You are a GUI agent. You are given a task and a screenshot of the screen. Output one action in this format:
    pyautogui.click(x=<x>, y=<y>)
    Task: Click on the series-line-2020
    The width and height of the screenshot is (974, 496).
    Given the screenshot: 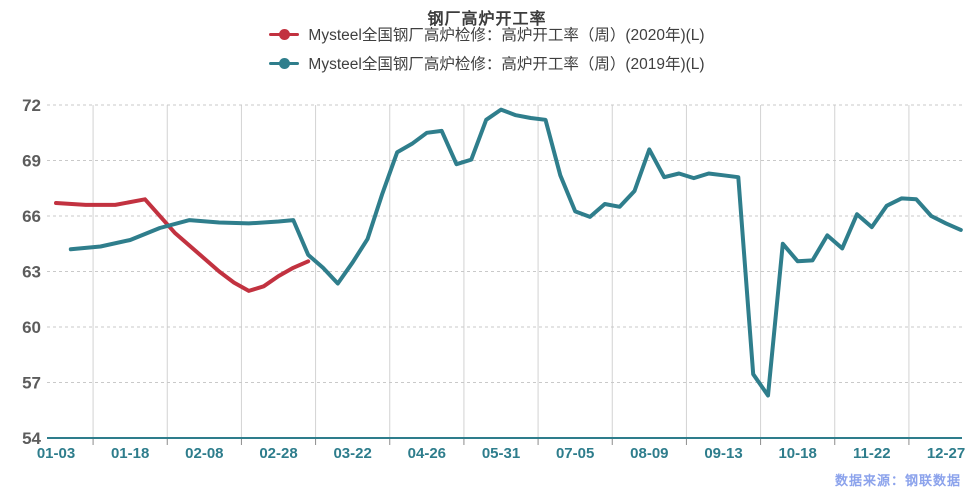 What is the action you would take?
    pyautogui.click(x=182, y=245)
    